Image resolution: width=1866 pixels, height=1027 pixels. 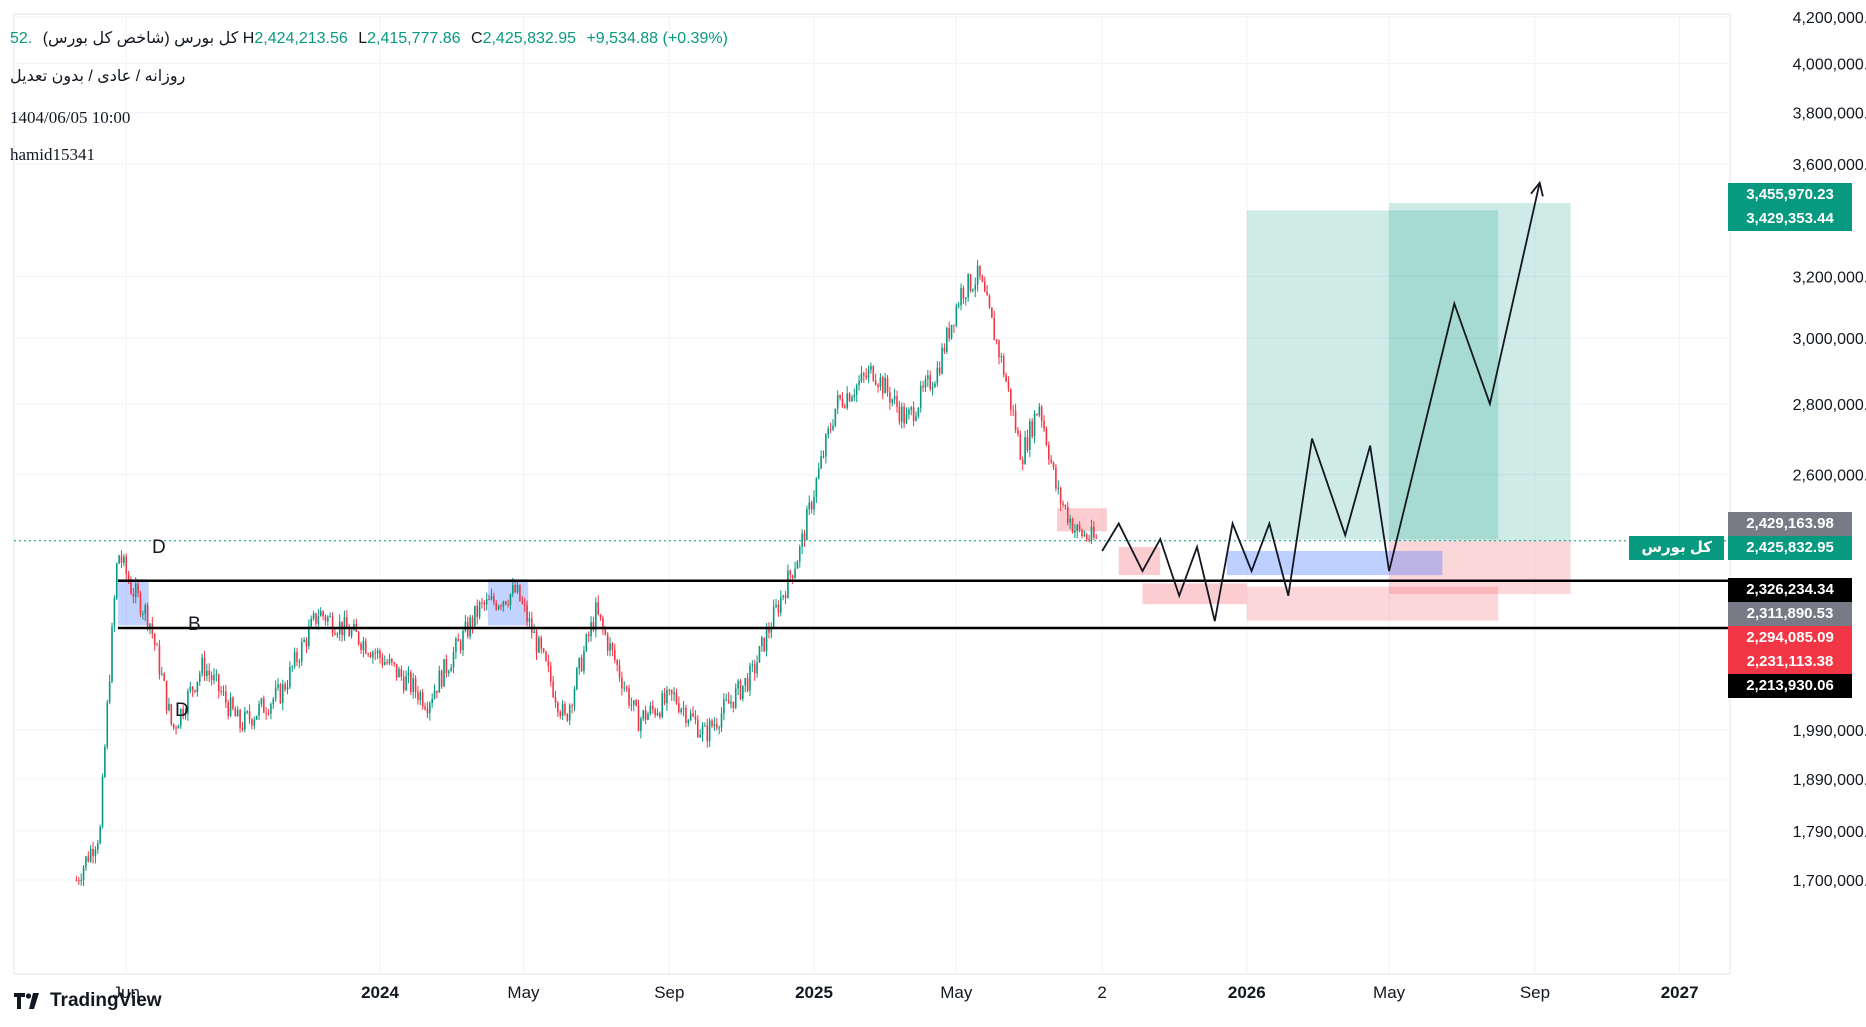 I want to click on tradingview-logo: TradingView, so click(x=88, y=1001).